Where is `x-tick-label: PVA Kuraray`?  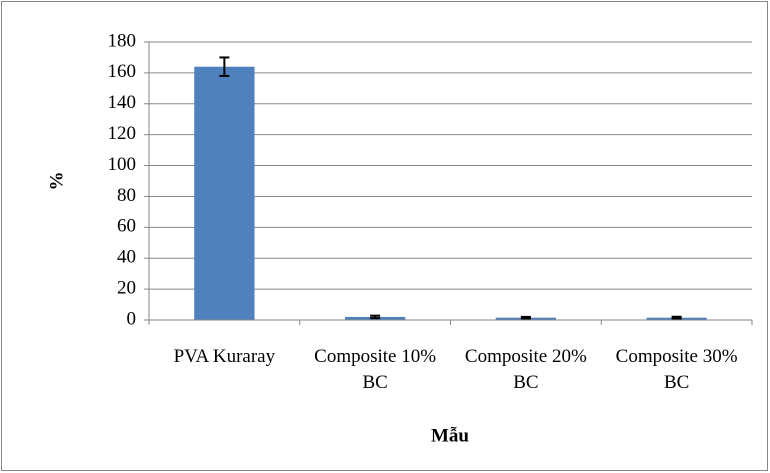
x-tick-label: PVA Kuraray is located at coordinates (225, 356).